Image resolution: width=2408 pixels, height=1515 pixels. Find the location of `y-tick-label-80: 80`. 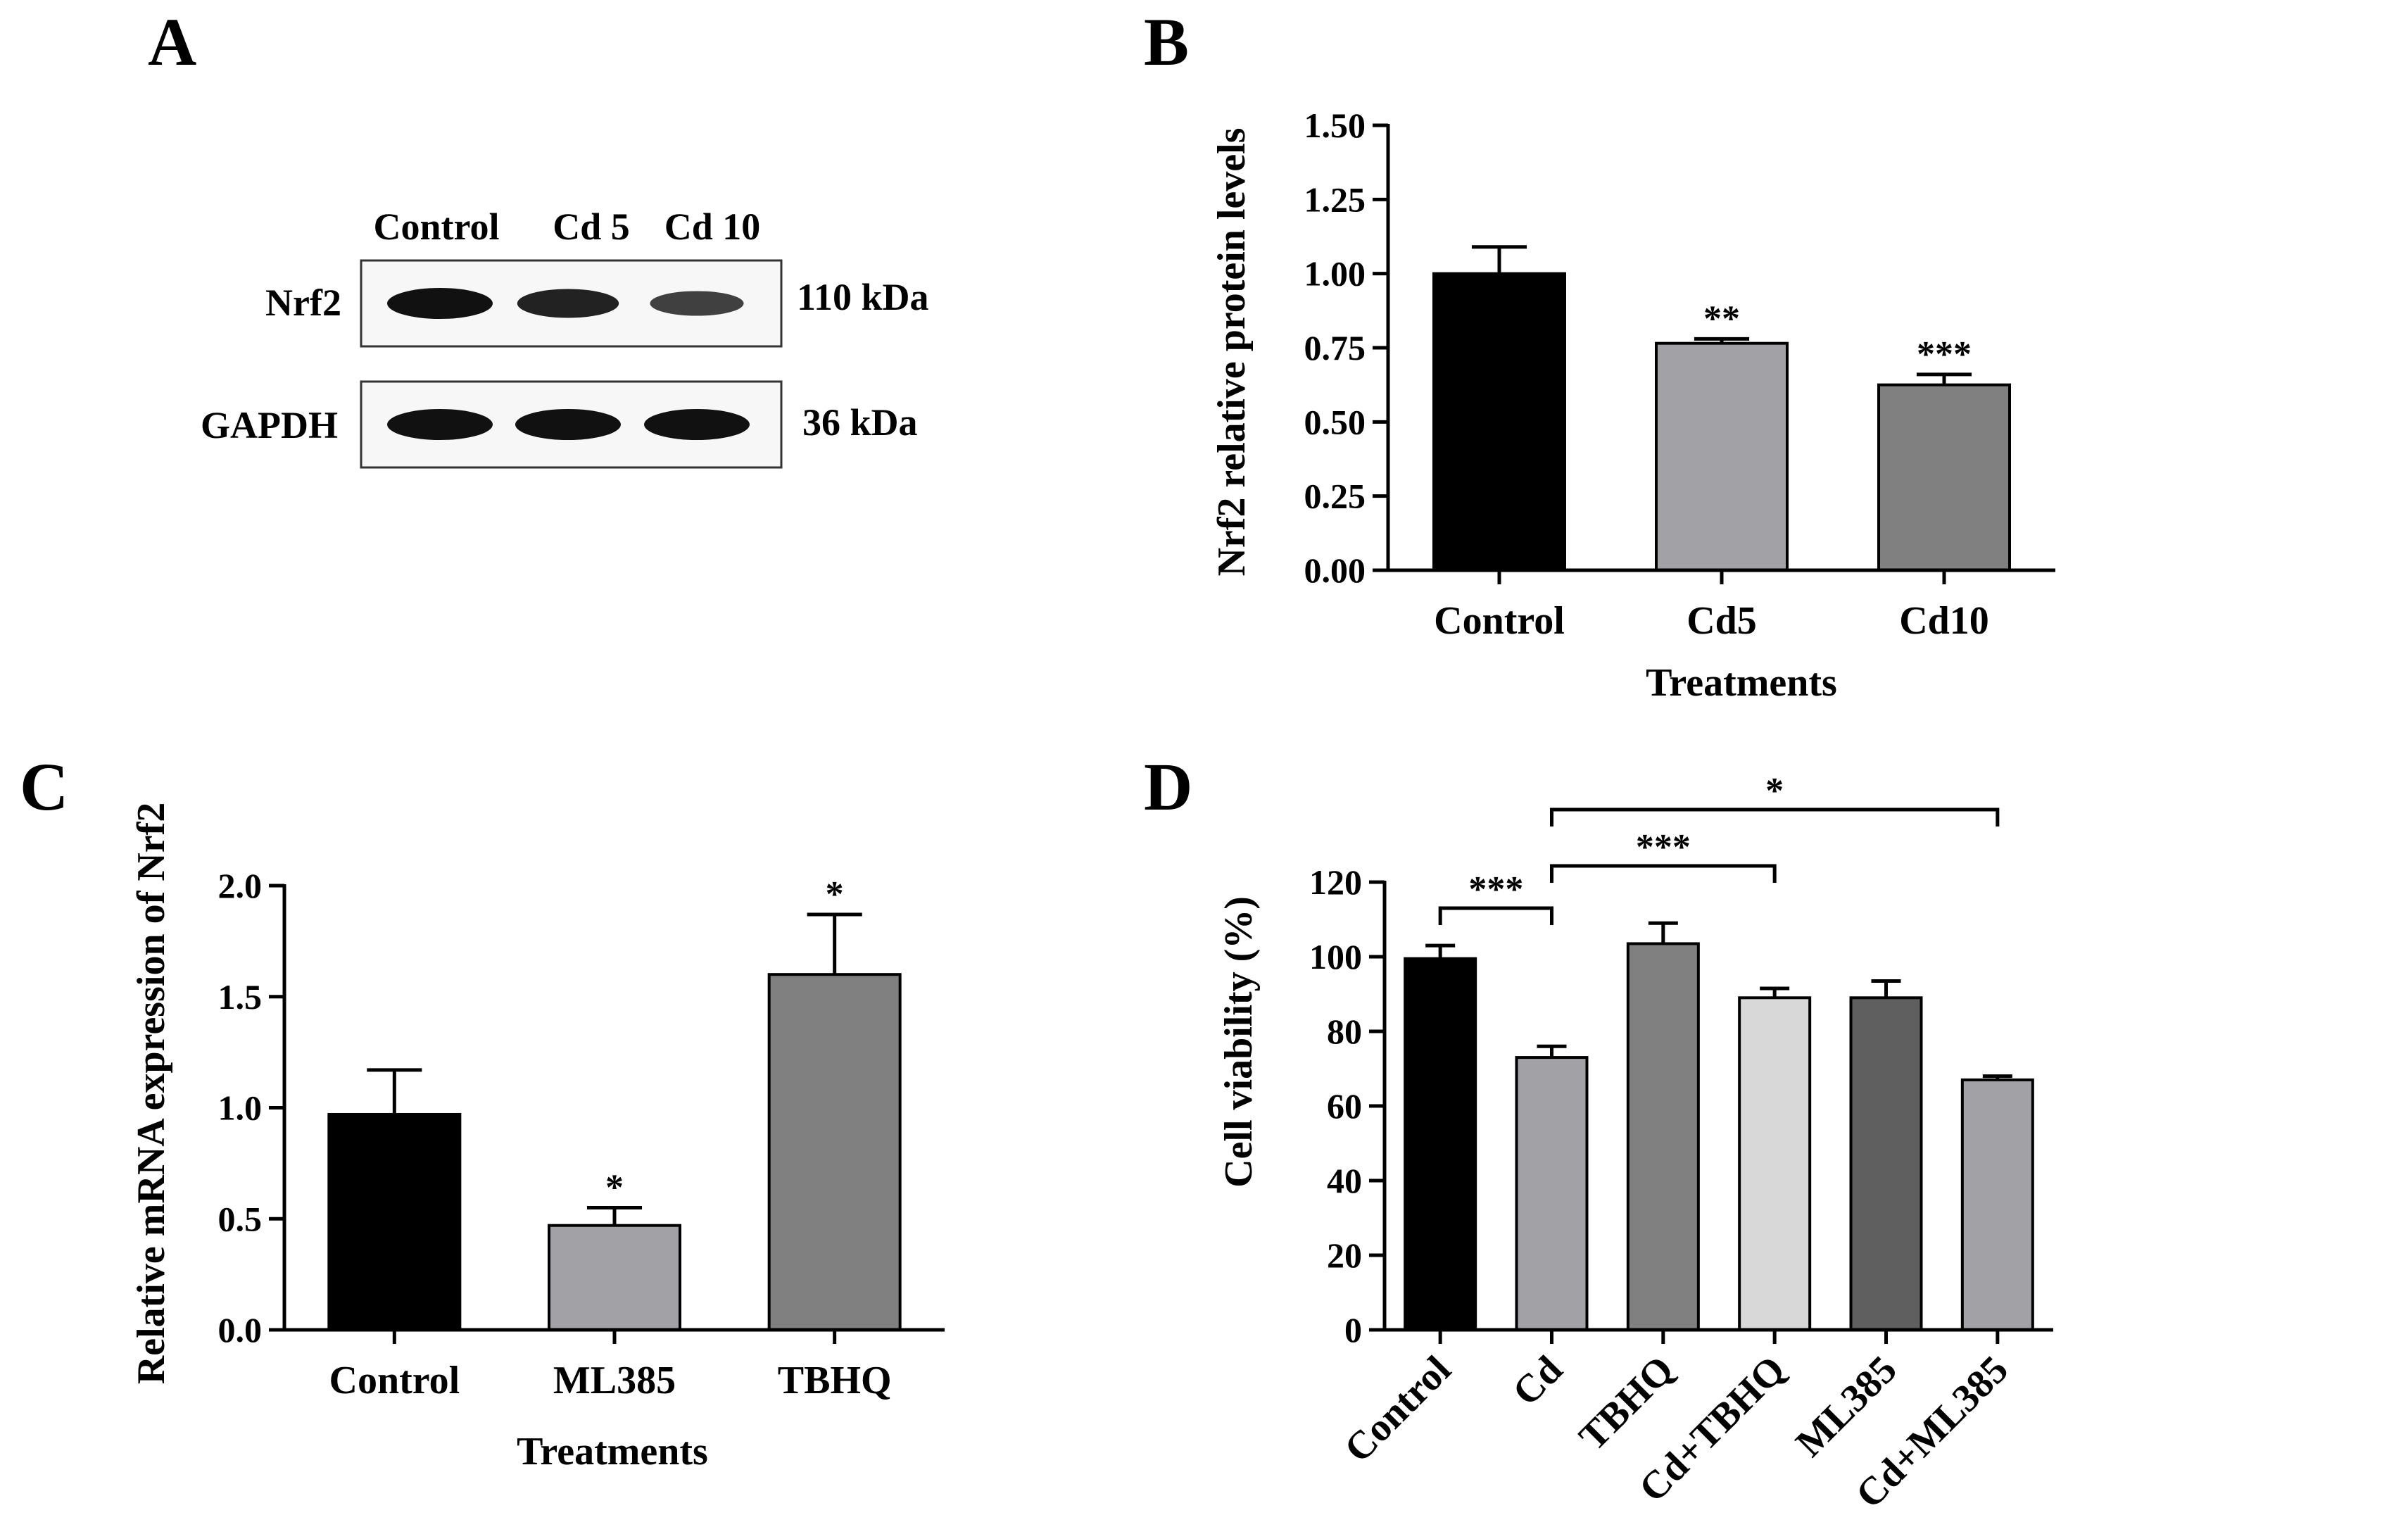

y-tick-label-80: 80 is located at coordinates (1344, 1031).